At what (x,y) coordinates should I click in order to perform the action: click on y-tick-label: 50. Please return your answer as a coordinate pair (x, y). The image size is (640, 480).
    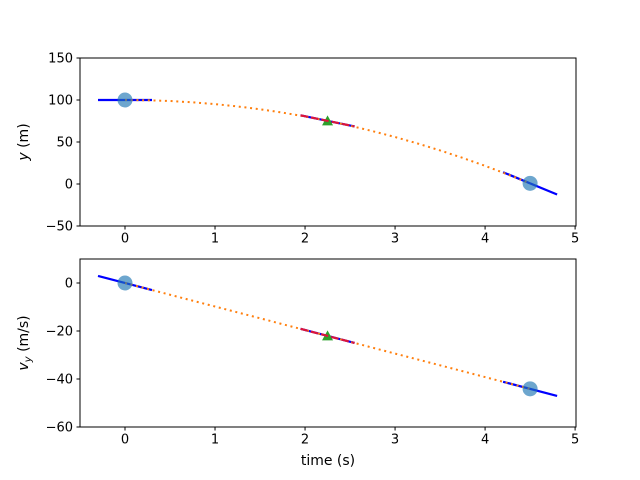
    Looking at the image, I should click on (64, 143).